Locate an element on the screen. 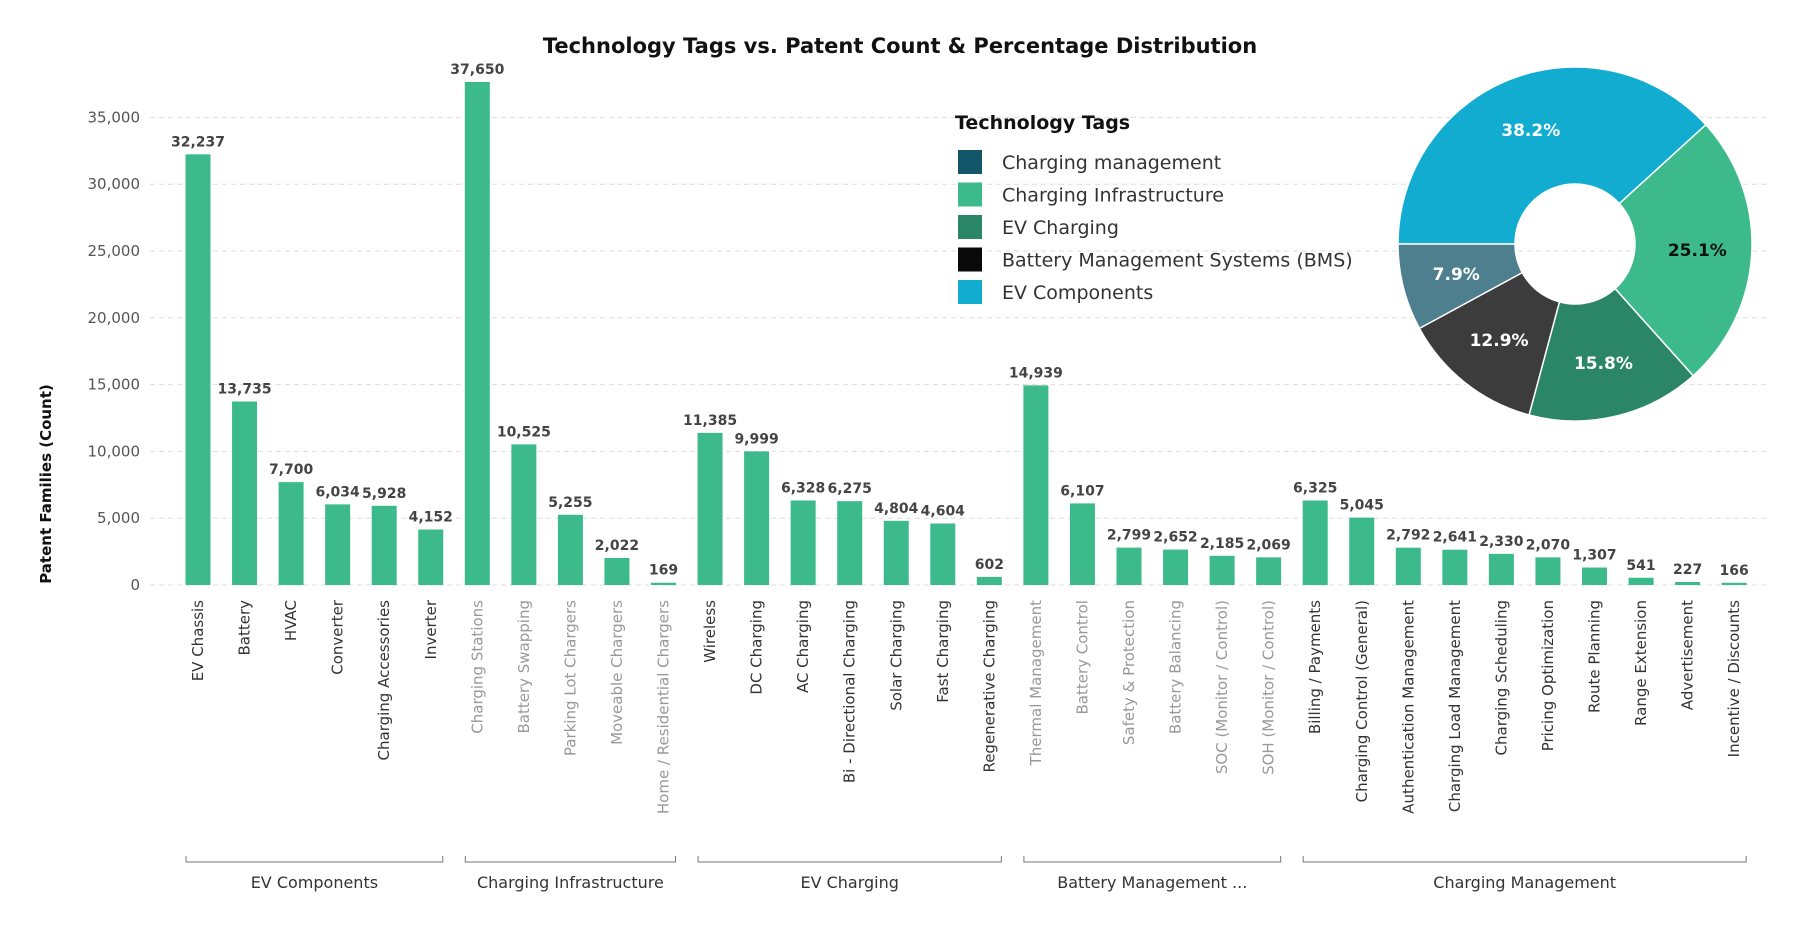 This screenshot has width=1800, height=937. bar-value-label: 2,792 is located at coordinates (1408, 536).